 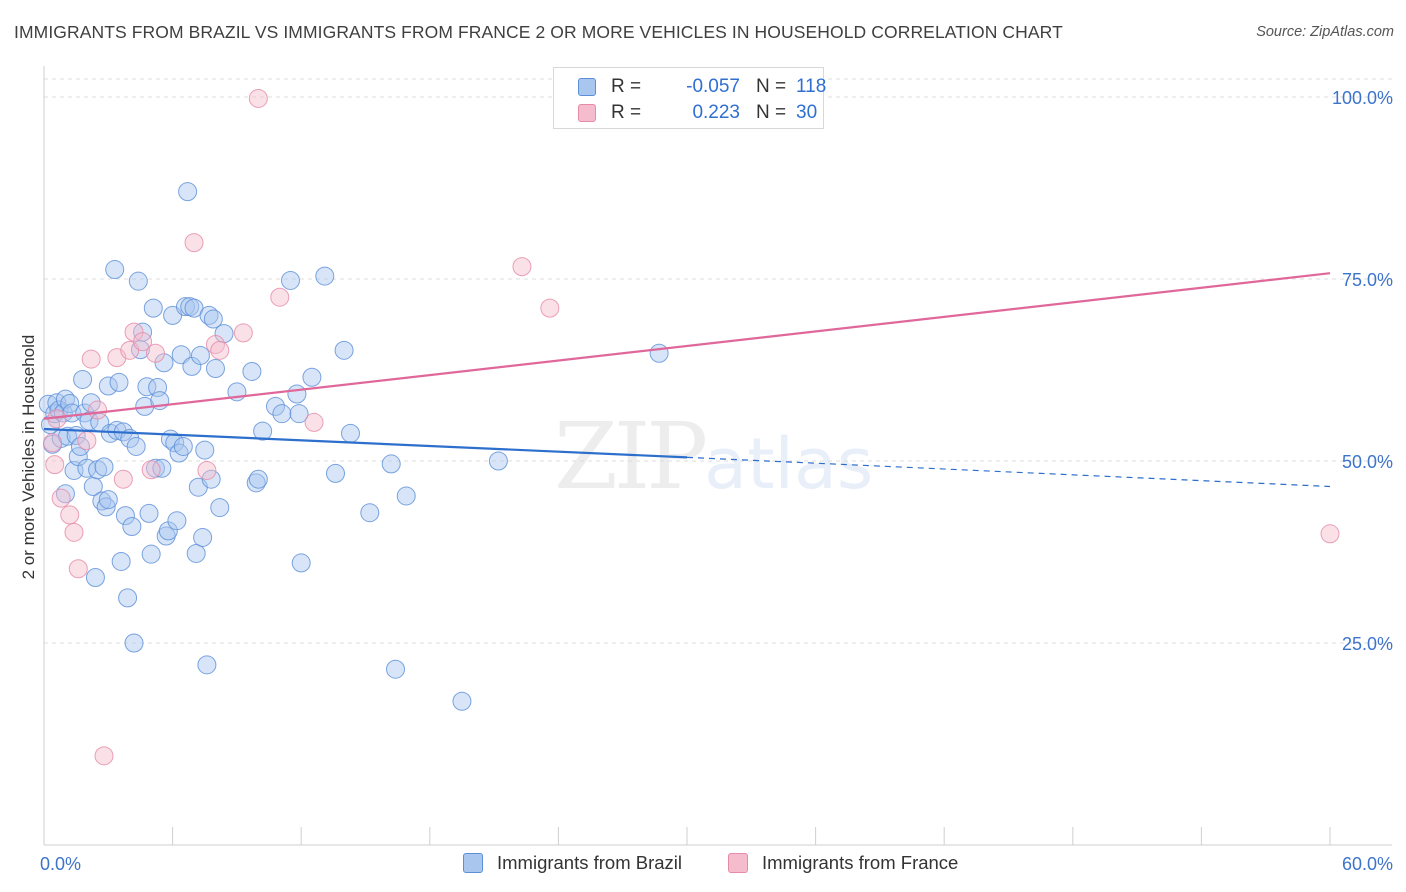 I want to click on brazil-legend-swatch, so click(x=473, y=863).